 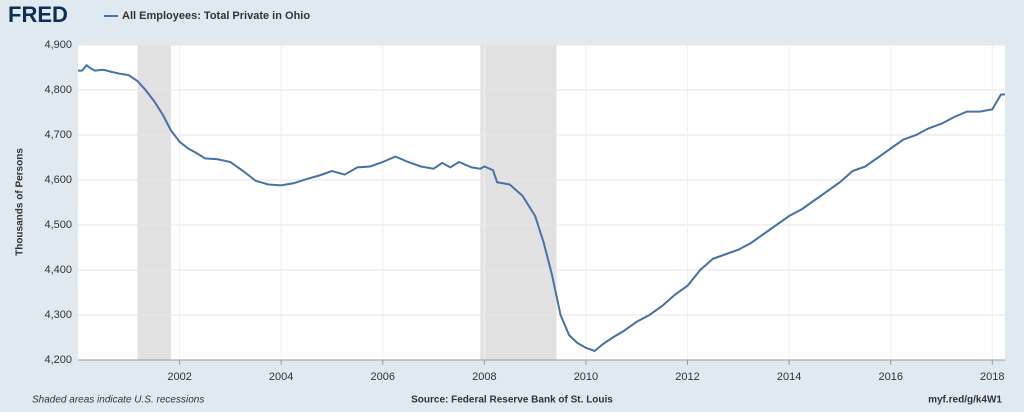 I want to click on legend-label: All Employees: Total Private in Ohio, so click(x=216, y=16).